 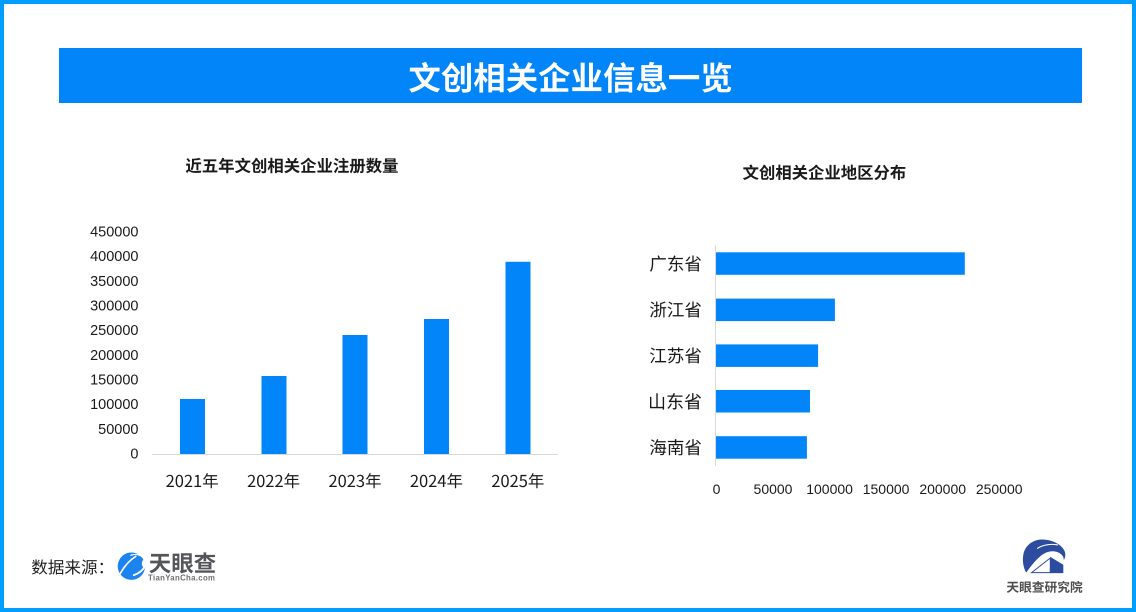 What do you see at coordinates (181, 577) in the screenshot?
I see `svg-text: TianYanCha.com` at bounding box center [181, 577].